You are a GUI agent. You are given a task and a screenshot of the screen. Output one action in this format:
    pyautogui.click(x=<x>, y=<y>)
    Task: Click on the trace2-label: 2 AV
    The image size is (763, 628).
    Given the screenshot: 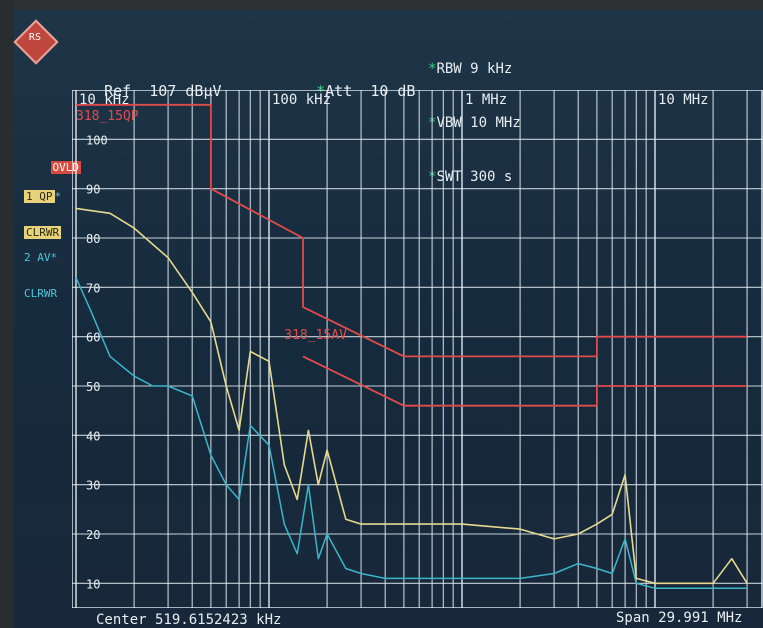 What is the action you would take?
    pyautogui.click(x=37, y=257)
    